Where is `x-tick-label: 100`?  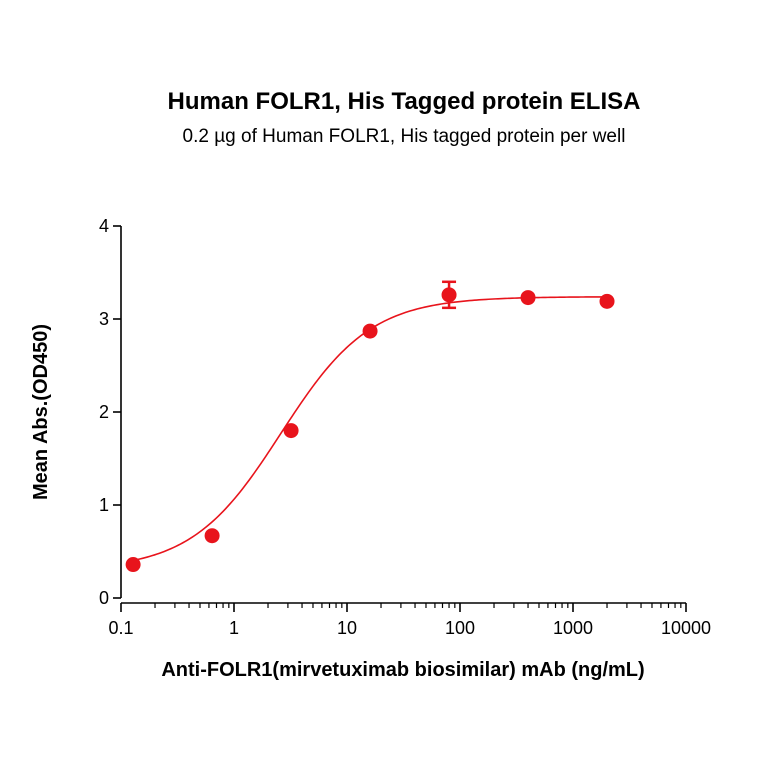
x-tick-label: 100 is located at coordinates (460, 628).